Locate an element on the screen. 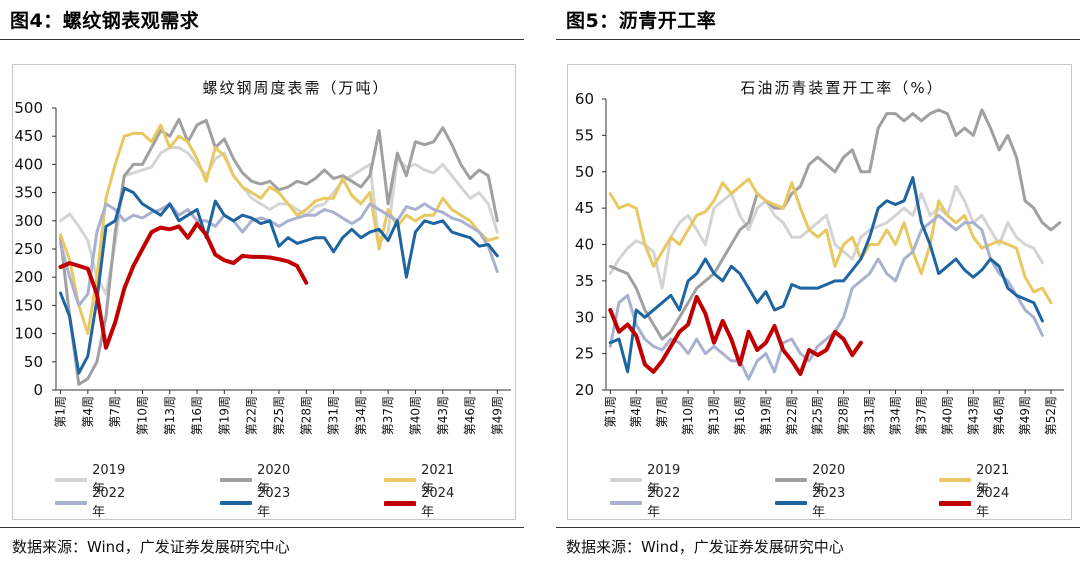 The height and width of the screenshot is (566, 1080). legend-item: 2022年 is located at coordinates (648, 503).